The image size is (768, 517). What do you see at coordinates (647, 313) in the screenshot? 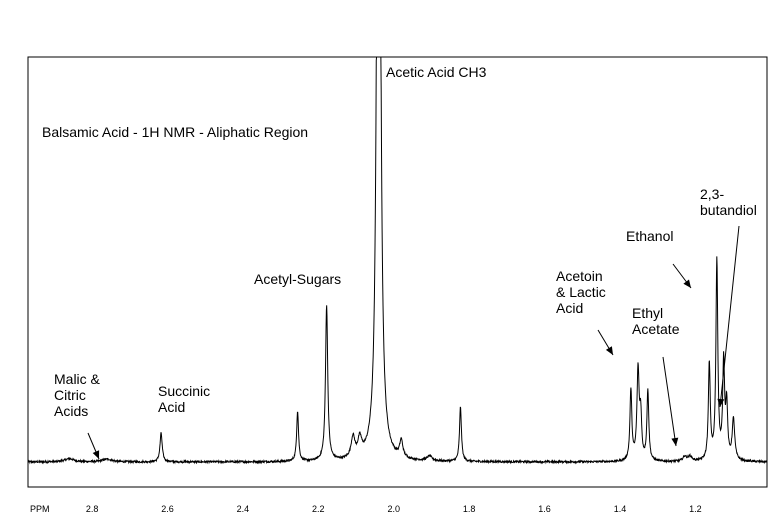
I see `annotation-label: Ethyl` at bounding box center [647, 313].